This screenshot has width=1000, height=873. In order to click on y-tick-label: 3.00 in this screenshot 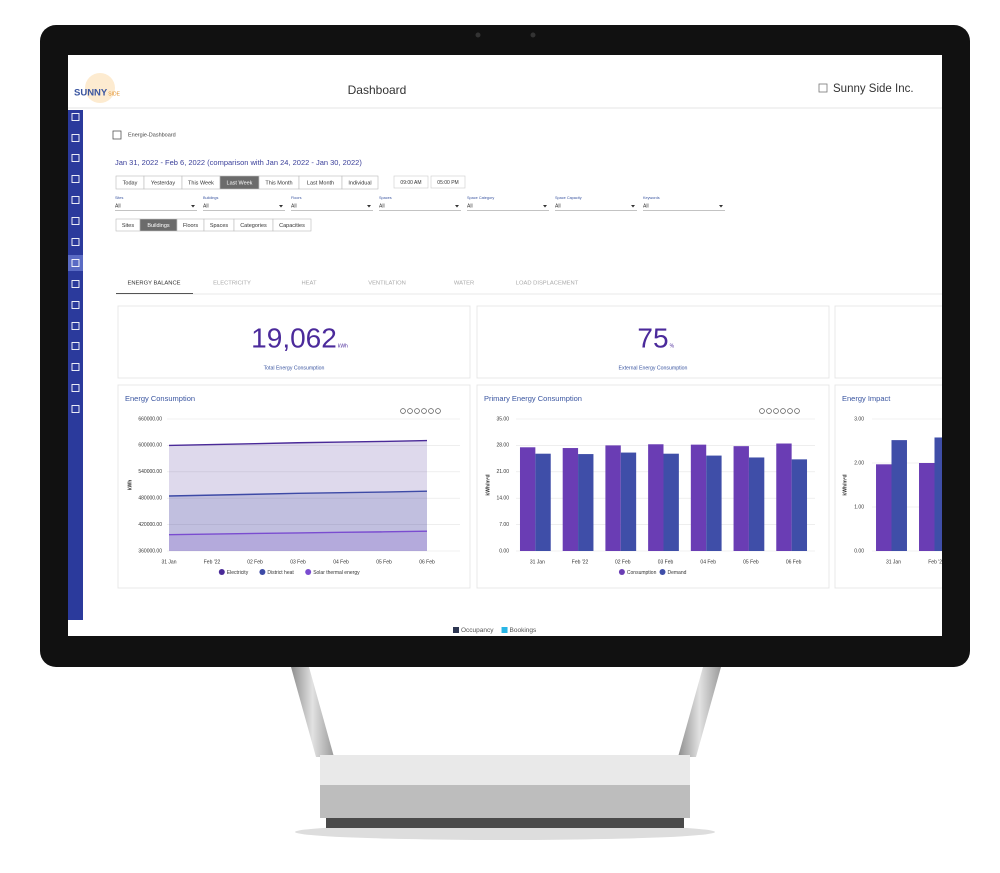, I will do `click(859, 419)`.